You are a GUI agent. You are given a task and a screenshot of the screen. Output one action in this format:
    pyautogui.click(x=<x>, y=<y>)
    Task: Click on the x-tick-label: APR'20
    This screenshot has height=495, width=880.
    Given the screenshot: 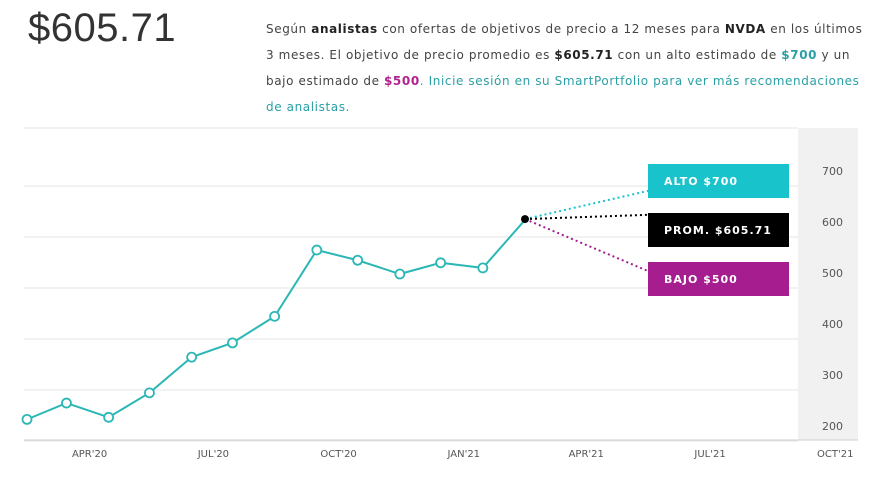 What is the action you would take?
    pyautogui.click(x=89, y=454)
    